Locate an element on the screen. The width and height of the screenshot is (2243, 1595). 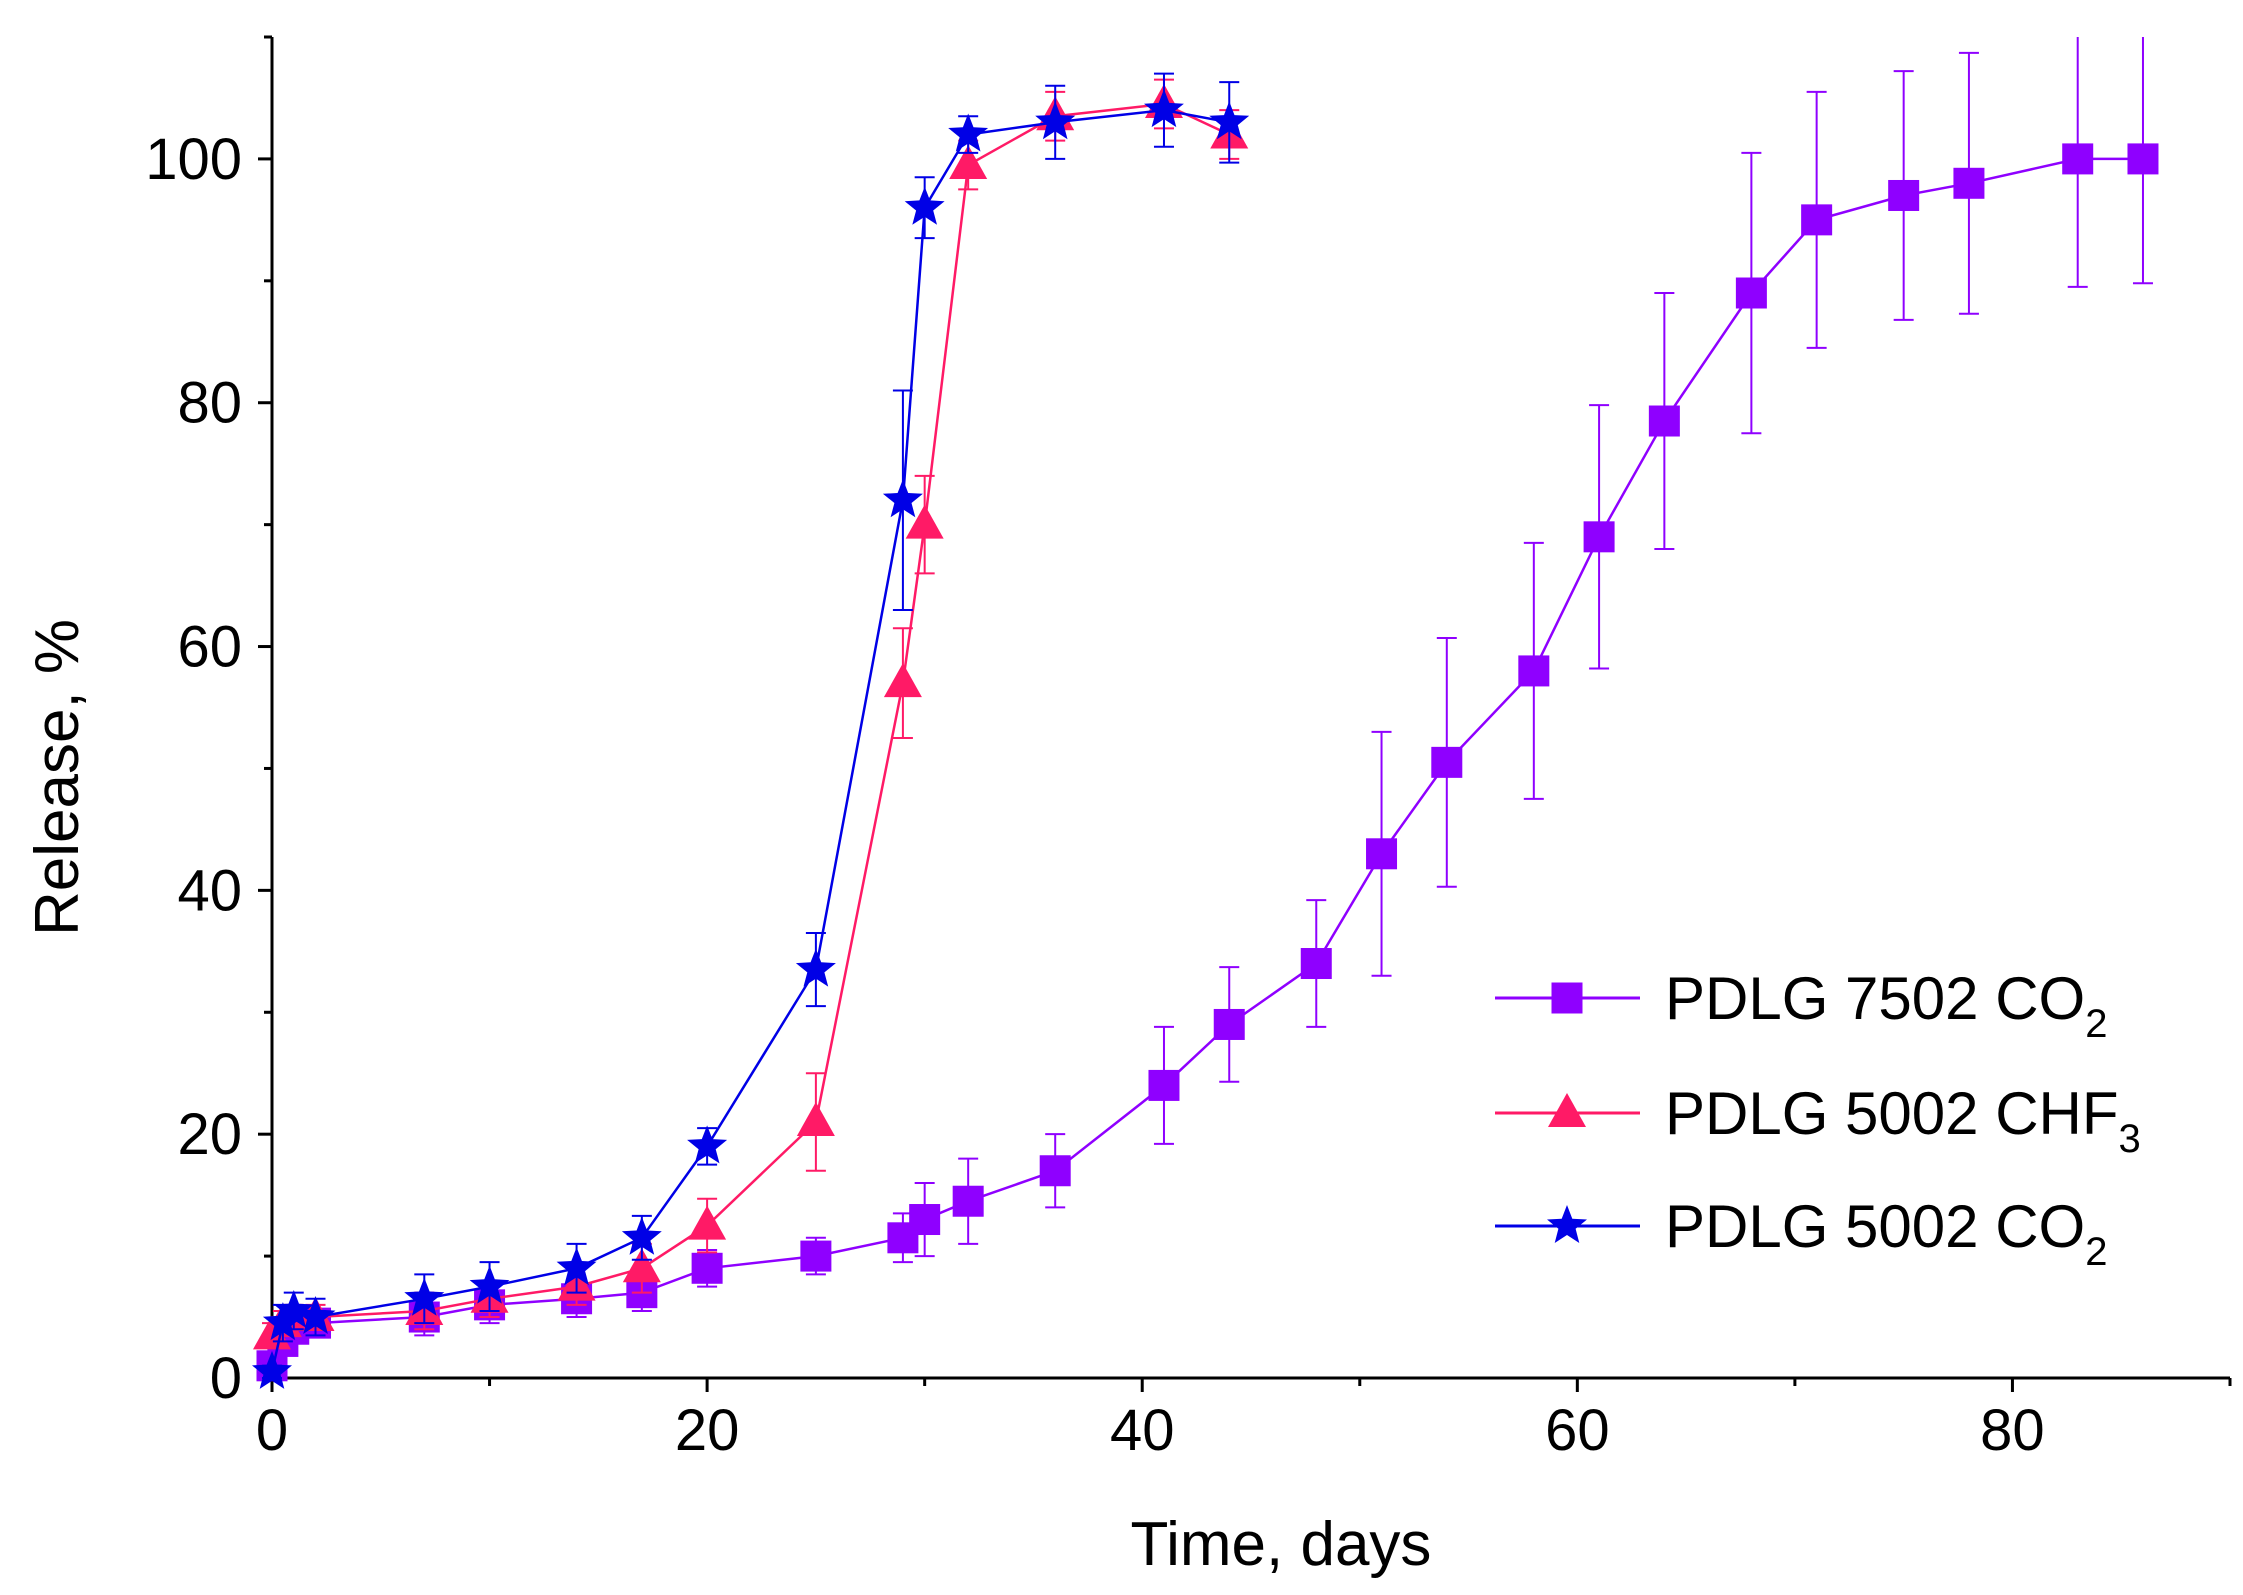
legend-item-1: PDLG 7502 CO2 is located at coordinates (1801, 1005).